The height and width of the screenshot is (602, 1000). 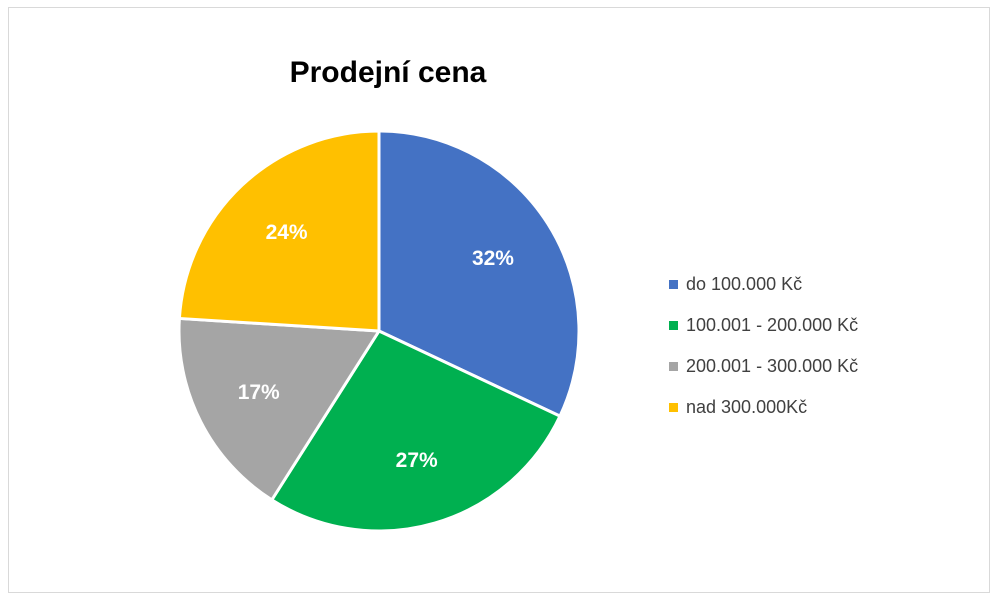 I want to click on data-label: 24%, so click(x=287, y=232).